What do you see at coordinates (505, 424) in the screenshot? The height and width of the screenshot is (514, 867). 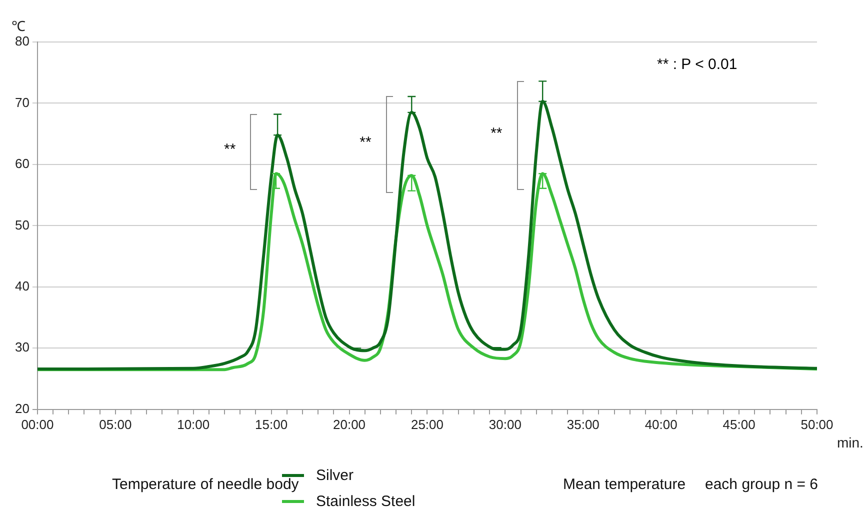 I see `x-tick-label: 30:00` at bounding box center [505, 424].